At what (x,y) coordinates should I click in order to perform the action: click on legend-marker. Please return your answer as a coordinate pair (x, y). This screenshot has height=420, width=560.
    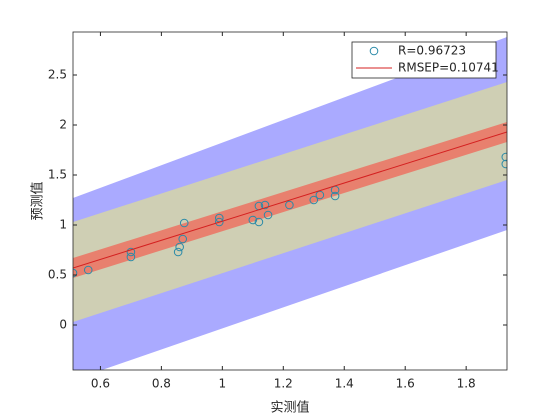
    Looking at the image, I should click on (374, 51).